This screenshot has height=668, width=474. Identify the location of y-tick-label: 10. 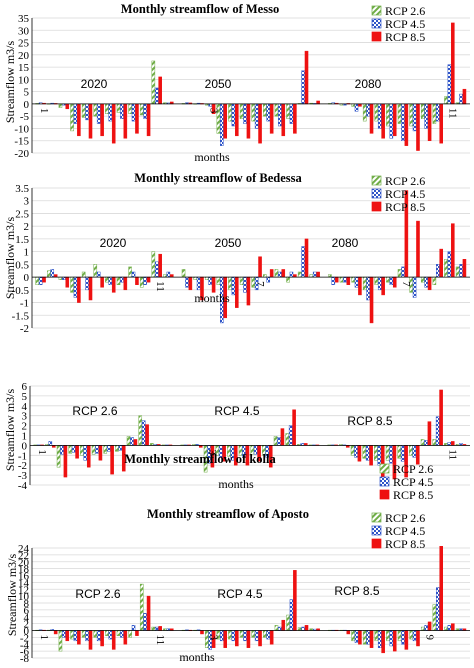
(24, 597).